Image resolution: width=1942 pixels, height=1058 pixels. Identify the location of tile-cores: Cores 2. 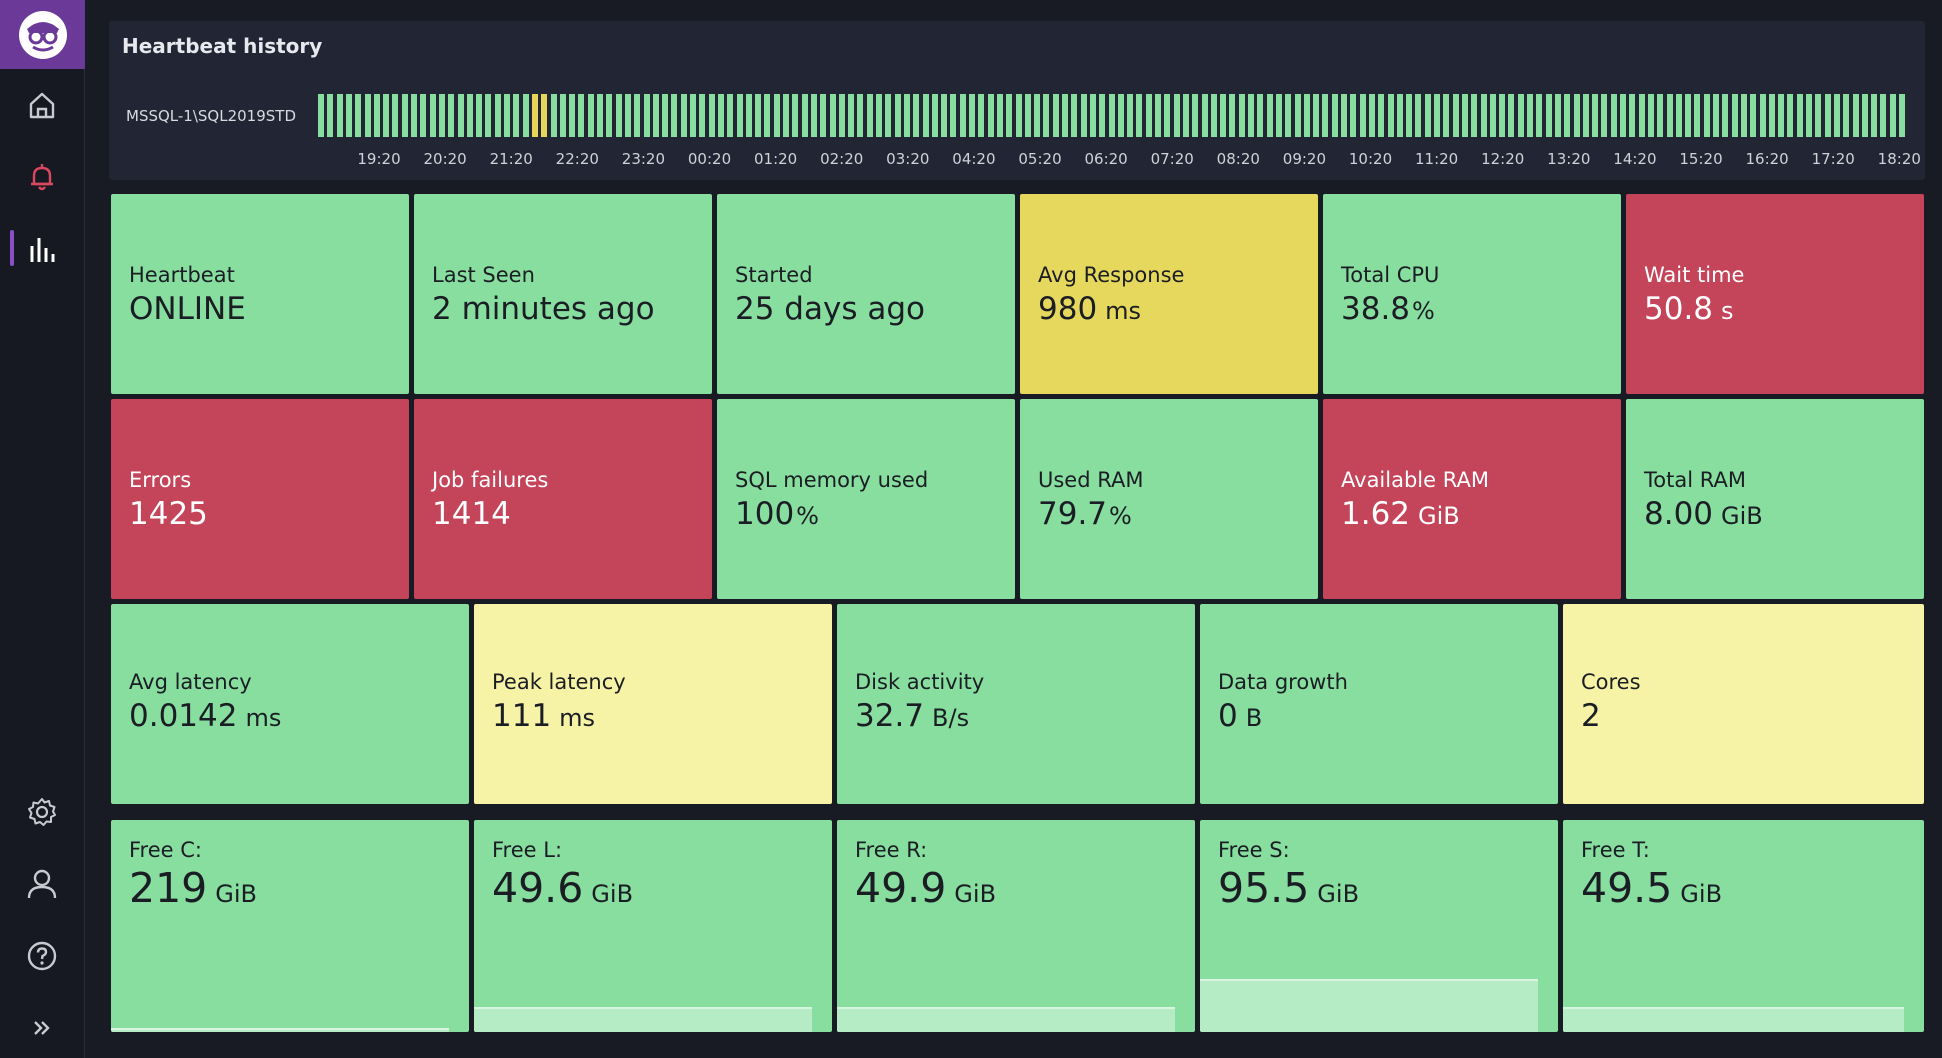
(1743, 704).